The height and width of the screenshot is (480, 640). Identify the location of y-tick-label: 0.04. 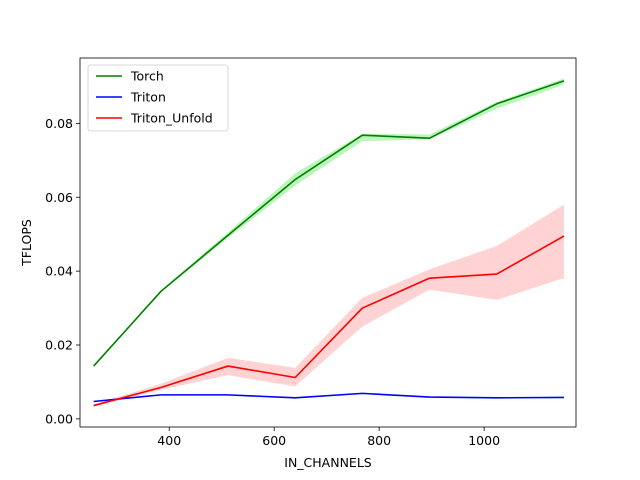
(59, 271).